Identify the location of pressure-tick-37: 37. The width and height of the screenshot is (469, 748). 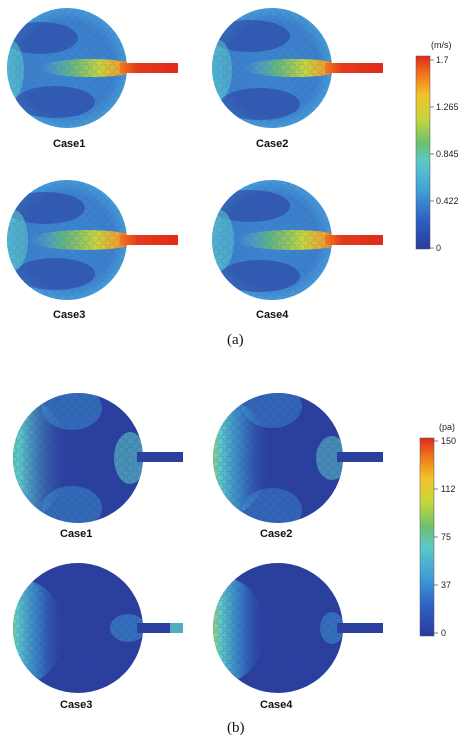
(446, 585).